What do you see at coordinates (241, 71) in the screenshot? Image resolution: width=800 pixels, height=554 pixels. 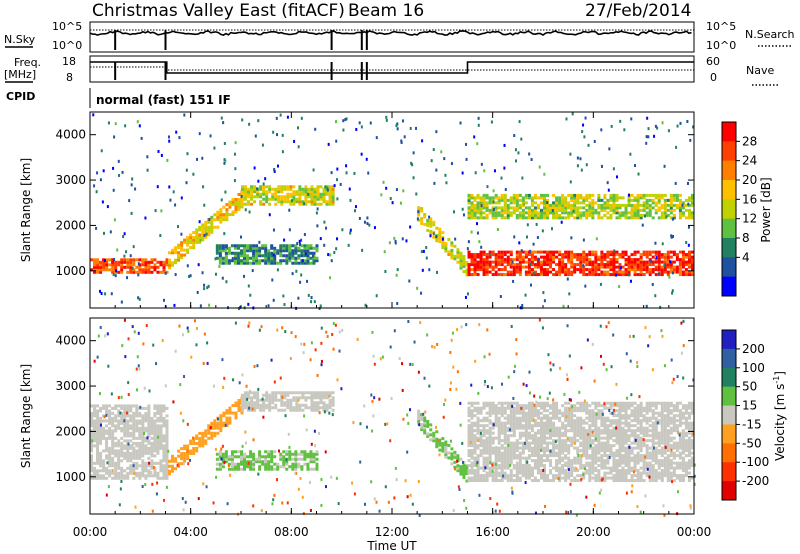 I see `freq-dropouts` at bounding box center [241, 71].